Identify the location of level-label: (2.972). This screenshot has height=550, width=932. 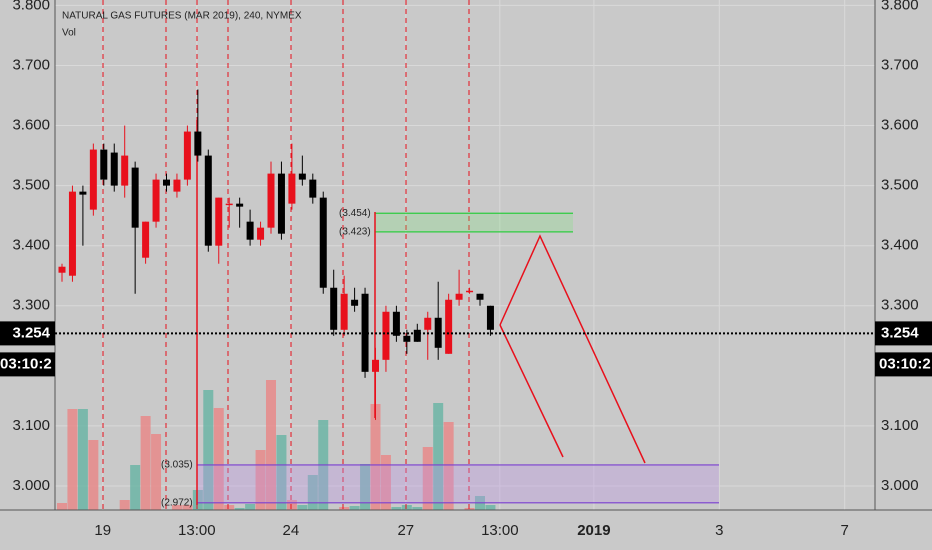
(177, 502).